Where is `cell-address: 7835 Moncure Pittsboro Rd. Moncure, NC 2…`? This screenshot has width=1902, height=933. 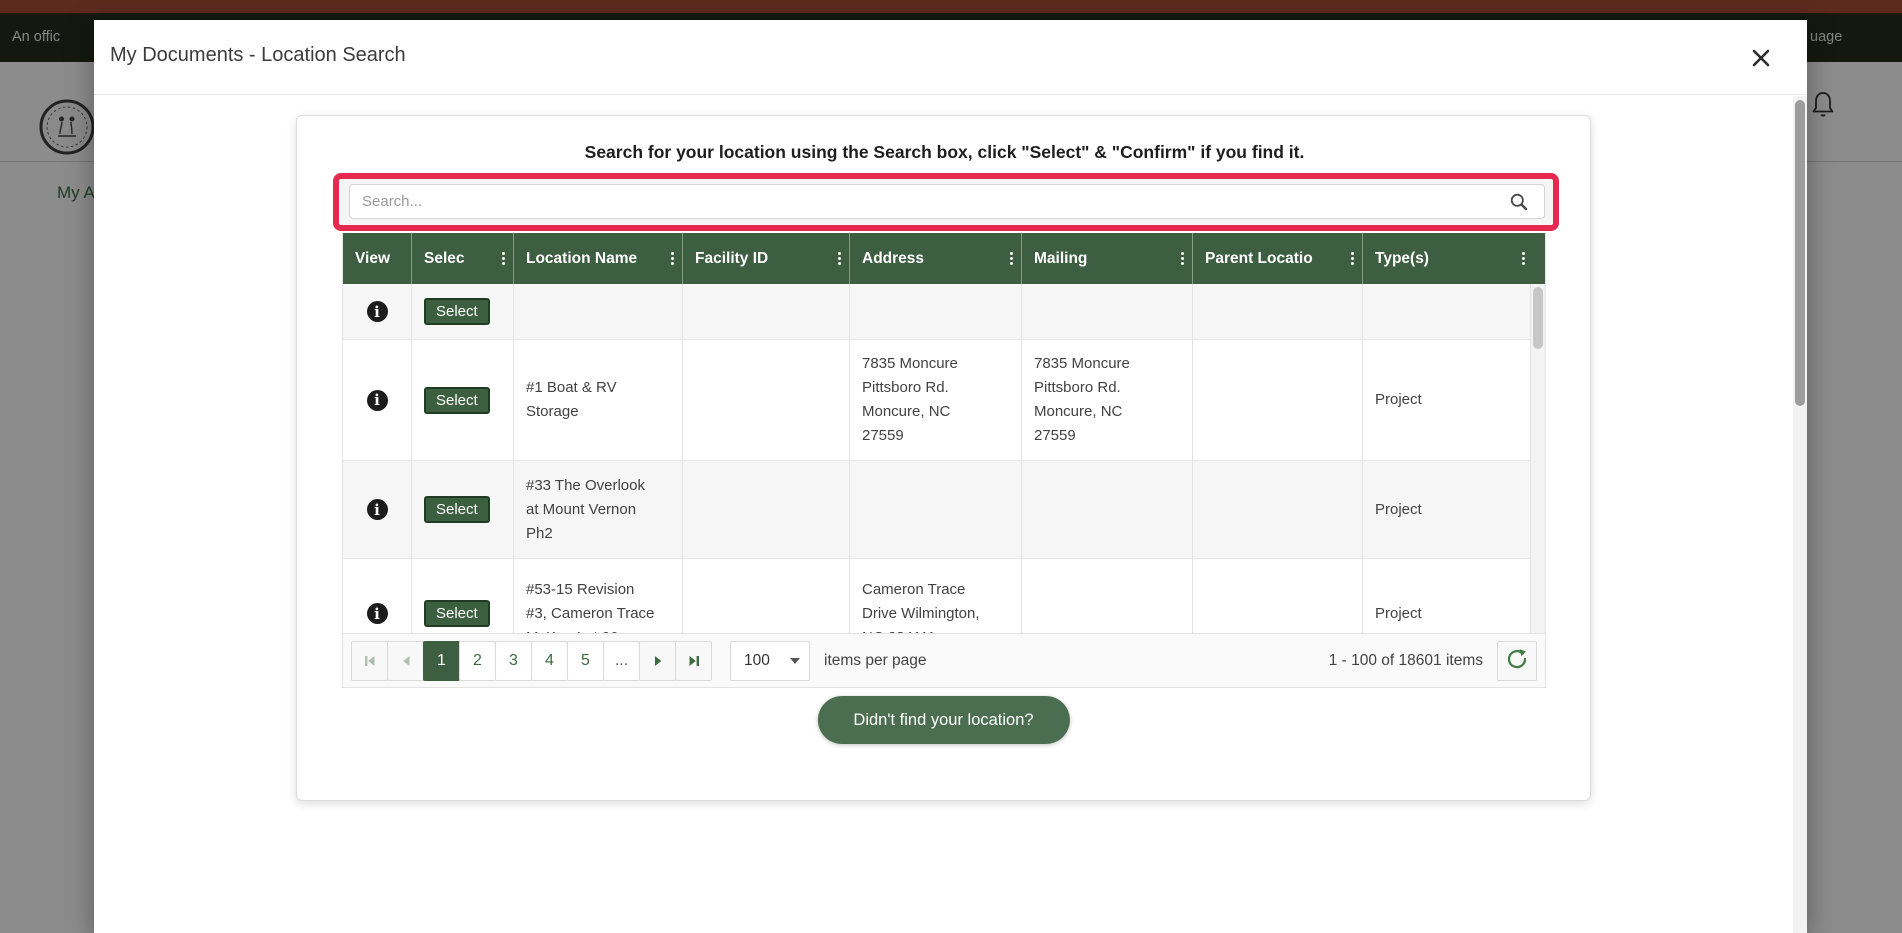 cell-address: 7835 Moncure Pittsboro Rd. Moncure, NC 2… is located at coordinates (936, 400).